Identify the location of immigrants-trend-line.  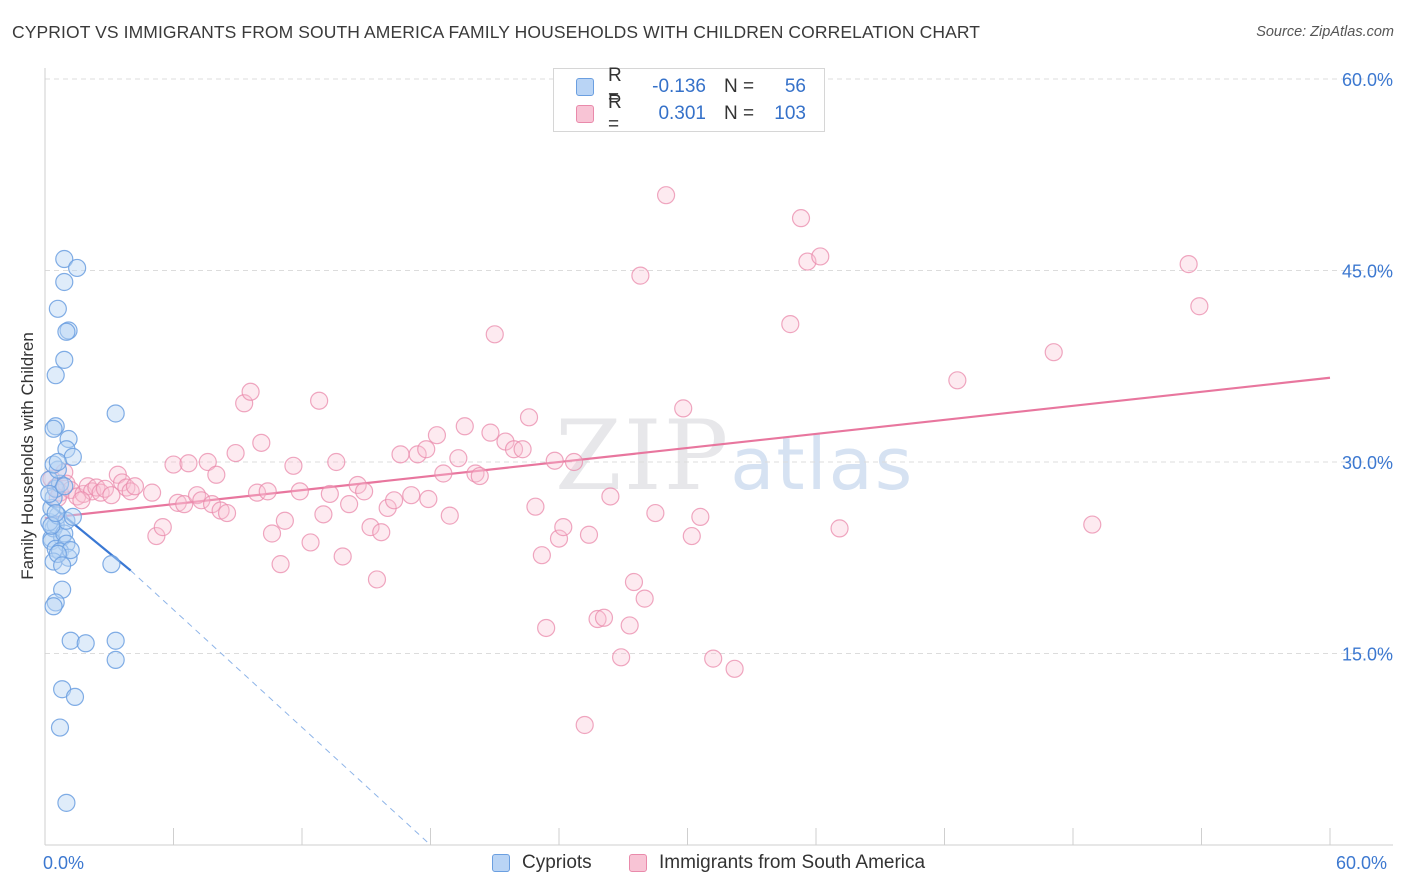
(687, 448).